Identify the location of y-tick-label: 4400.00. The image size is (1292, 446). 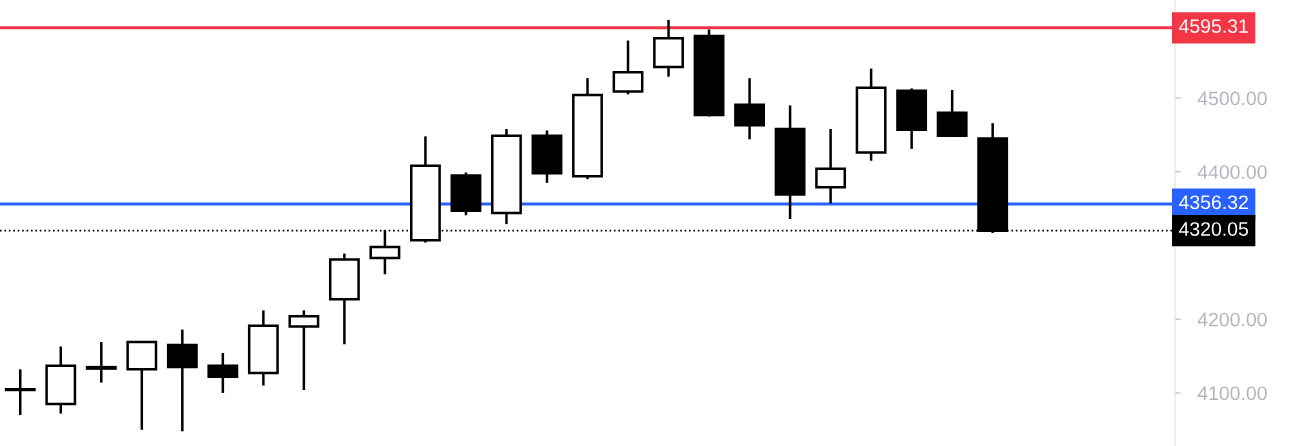
(1232, 172).